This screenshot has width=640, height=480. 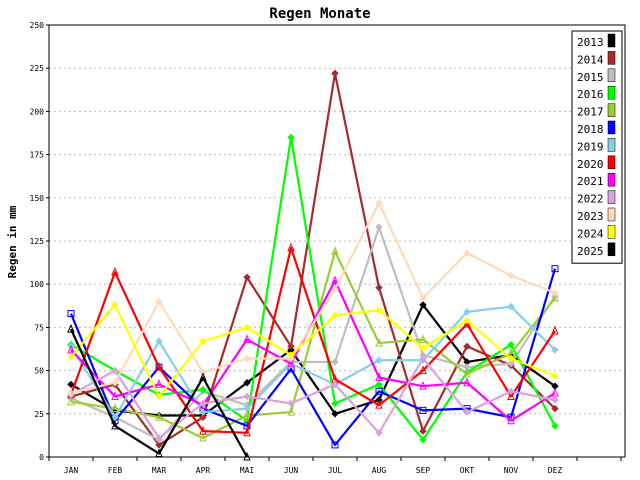 What do you see at coordinates (37, 198) in the screenshot?
I see `y-tick-label: 150` at bounding box center [37, 198].